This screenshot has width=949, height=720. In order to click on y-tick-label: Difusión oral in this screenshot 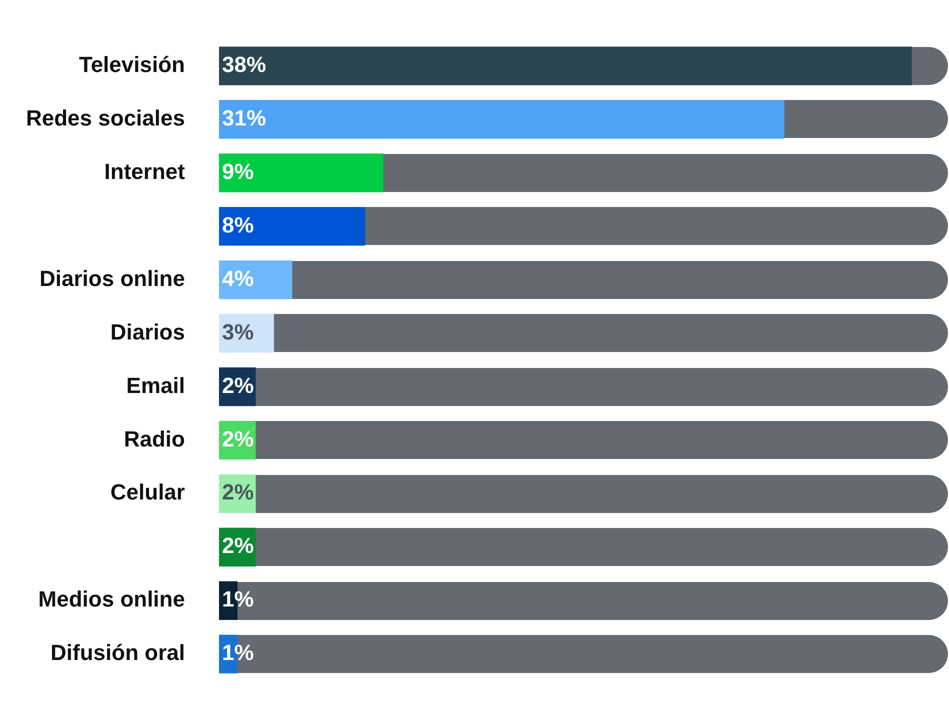, I will do `click(117, 653)`.